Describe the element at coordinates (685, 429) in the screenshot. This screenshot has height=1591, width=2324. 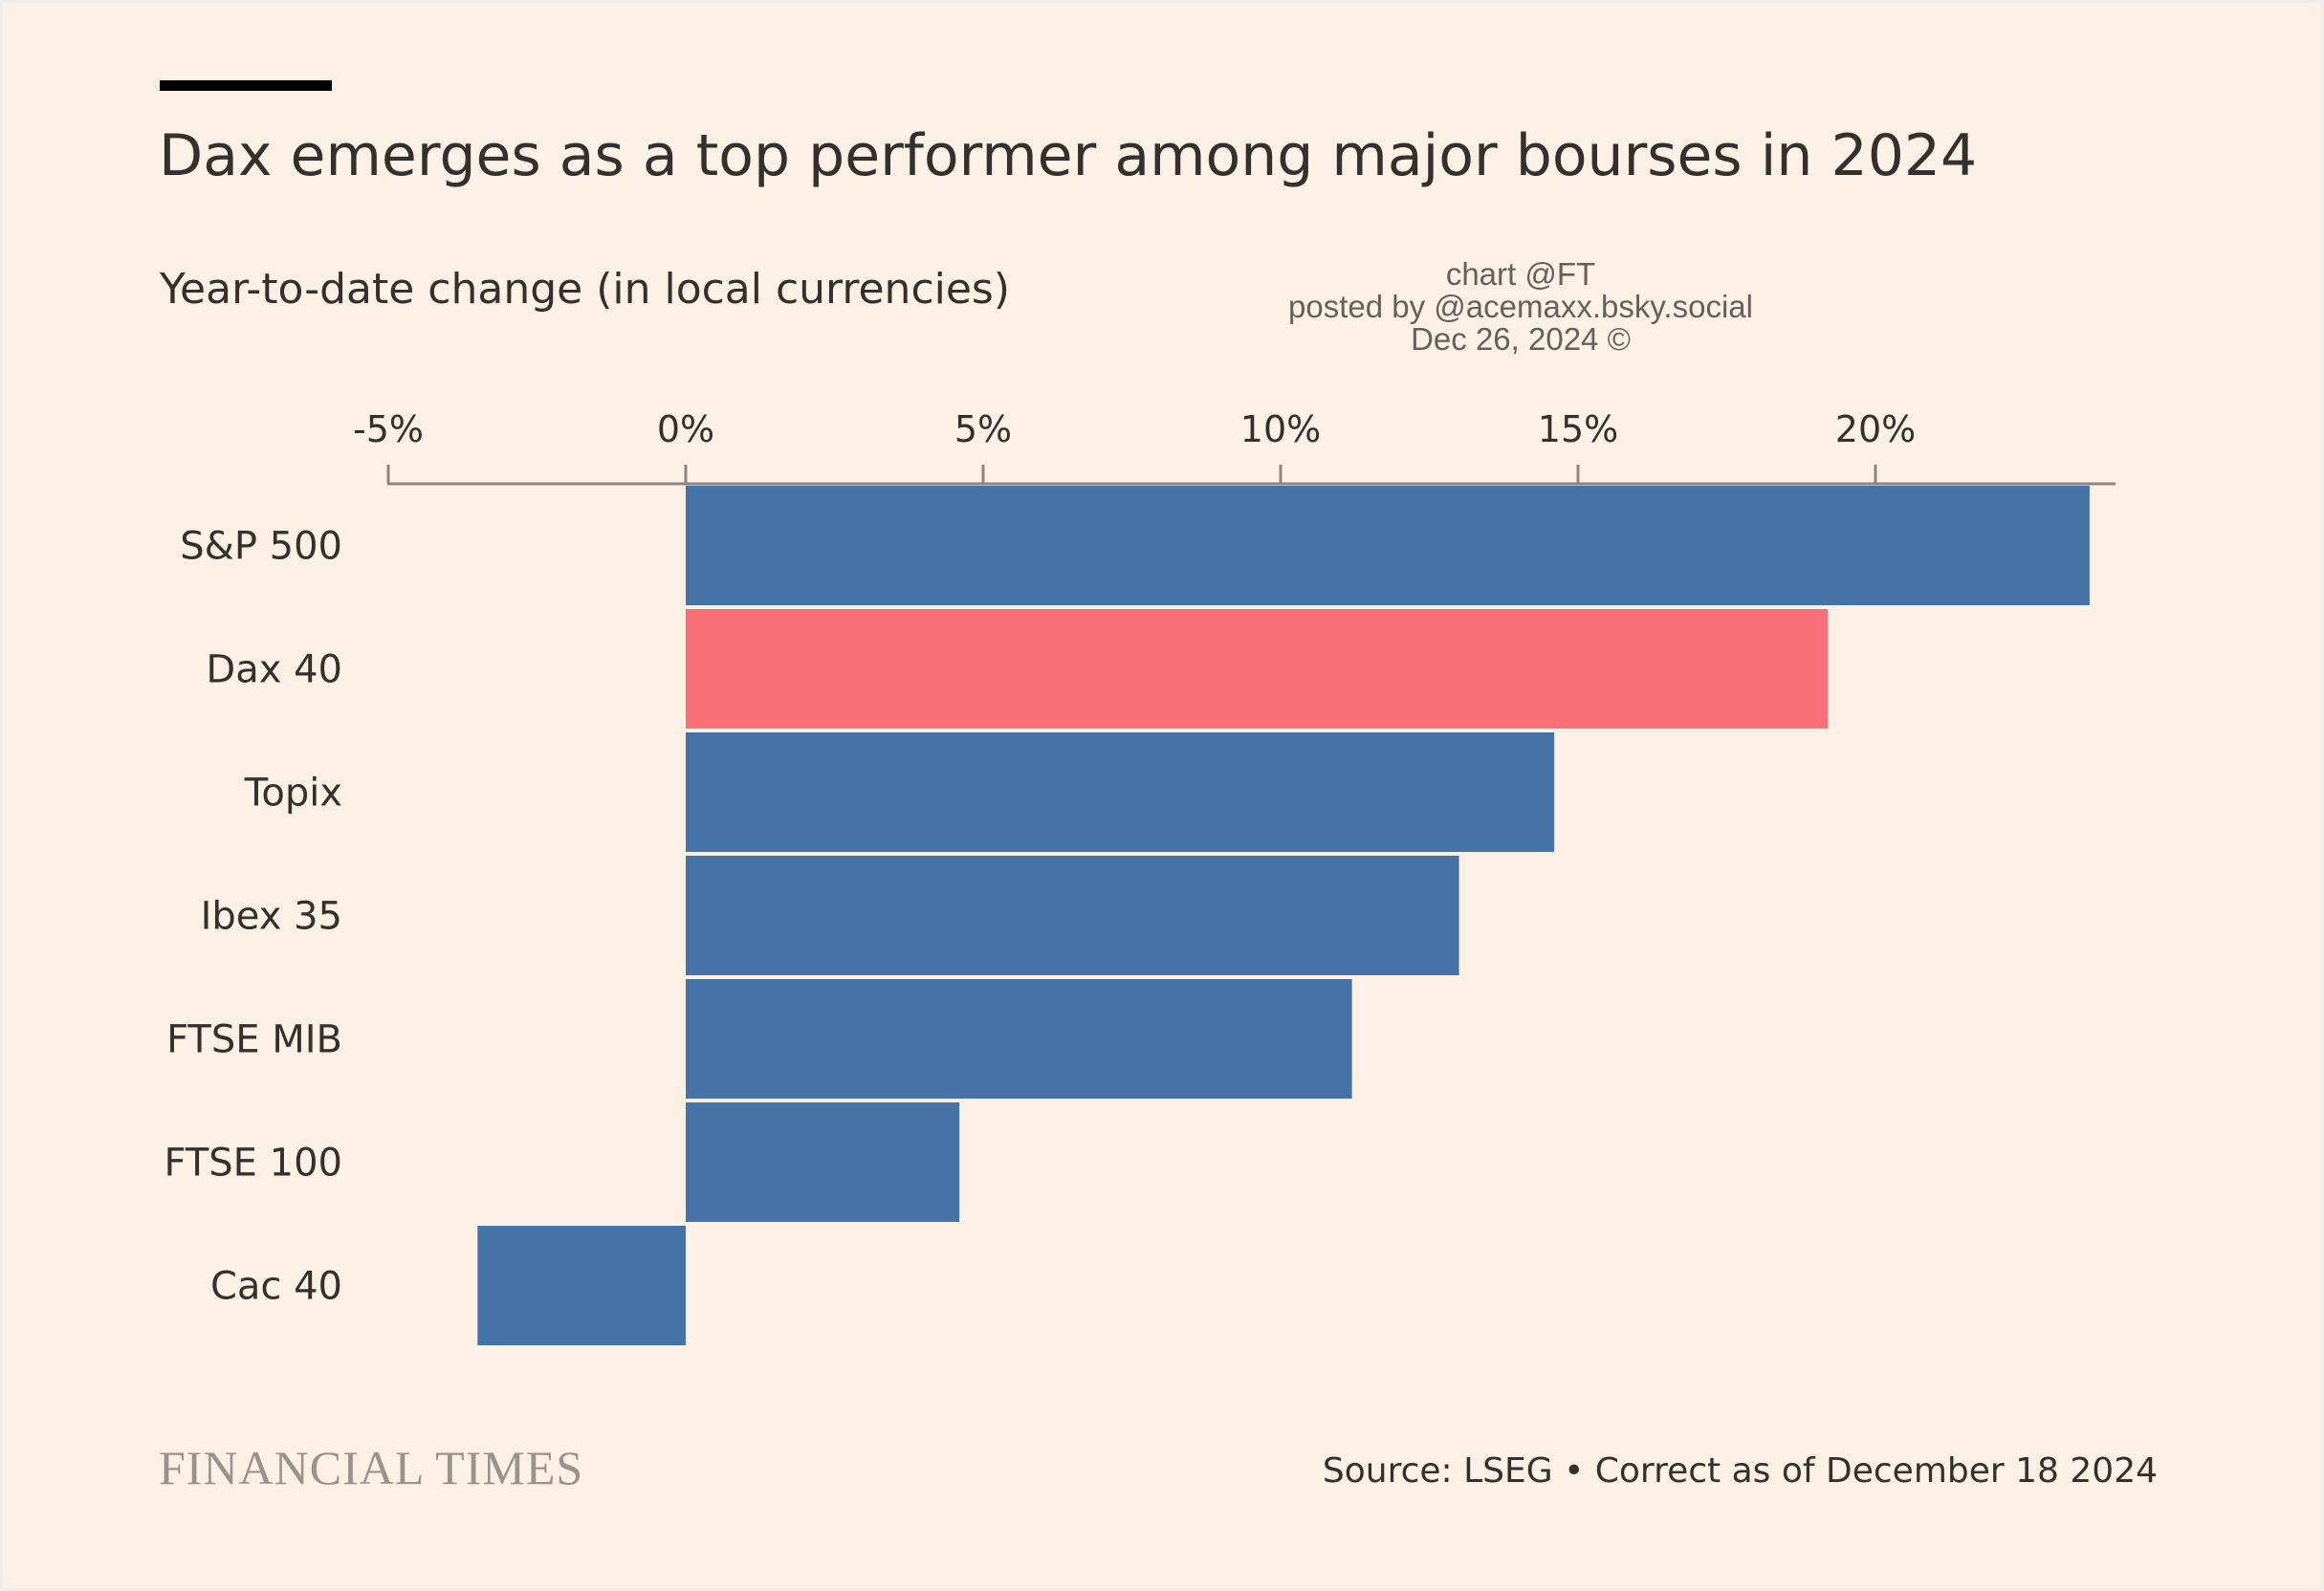
I see `x-tick-label: 0%` at that location.